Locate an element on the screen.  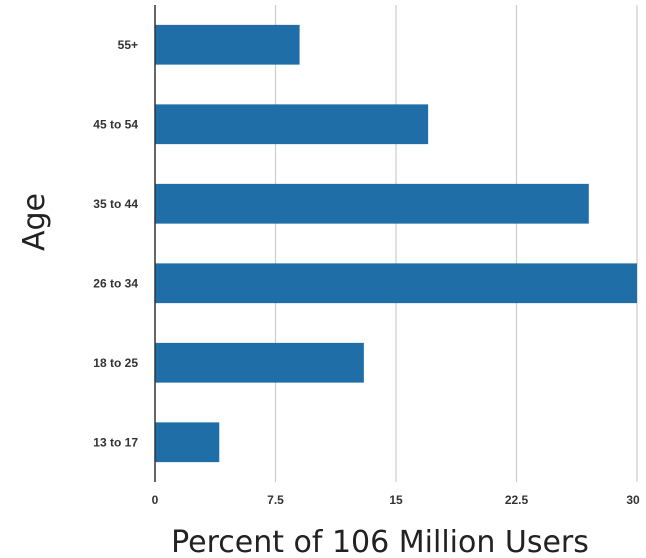
x-tick-label: 15 is located at coordinates (396, 500).